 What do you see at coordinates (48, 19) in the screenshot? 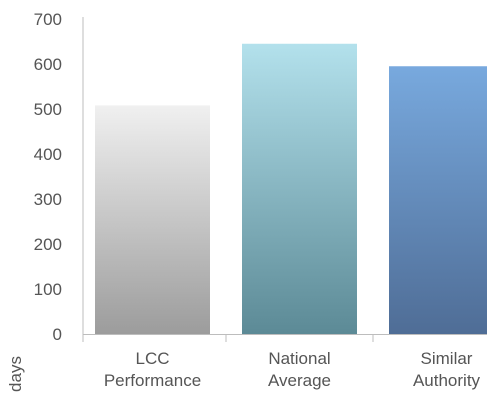
I see `y-tick-label: 700` at bounding box center [48, 19].